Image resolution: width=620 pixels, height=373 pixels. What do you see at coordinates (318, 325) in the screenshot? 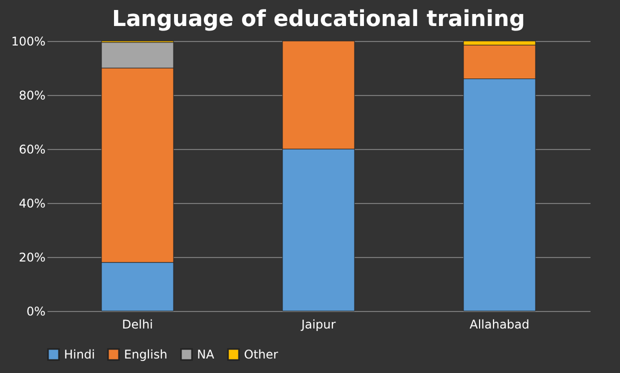
I see `x-tick-label: Jaipur` at bounding box center [318, 325].